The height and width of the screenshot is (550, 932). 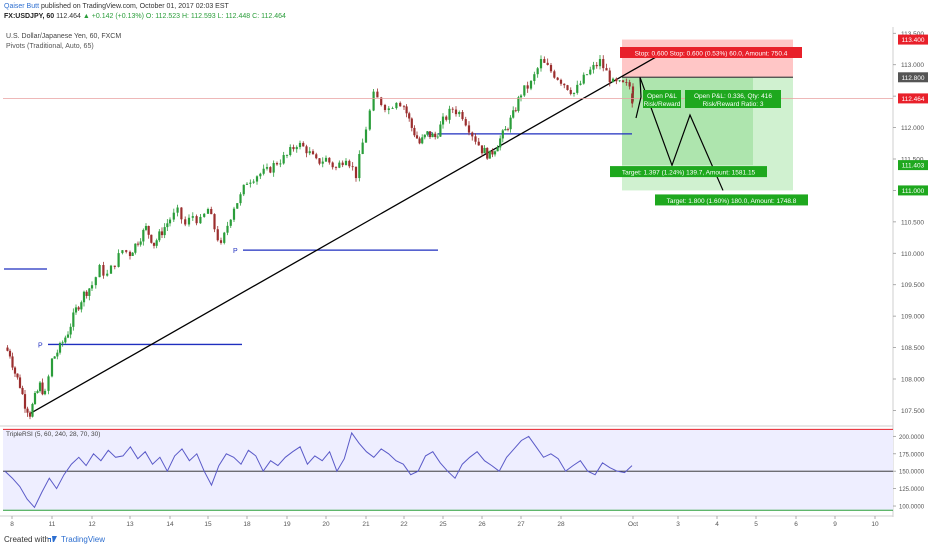 I want to click on time-tick-label: 22, so click(x=404, y=524).